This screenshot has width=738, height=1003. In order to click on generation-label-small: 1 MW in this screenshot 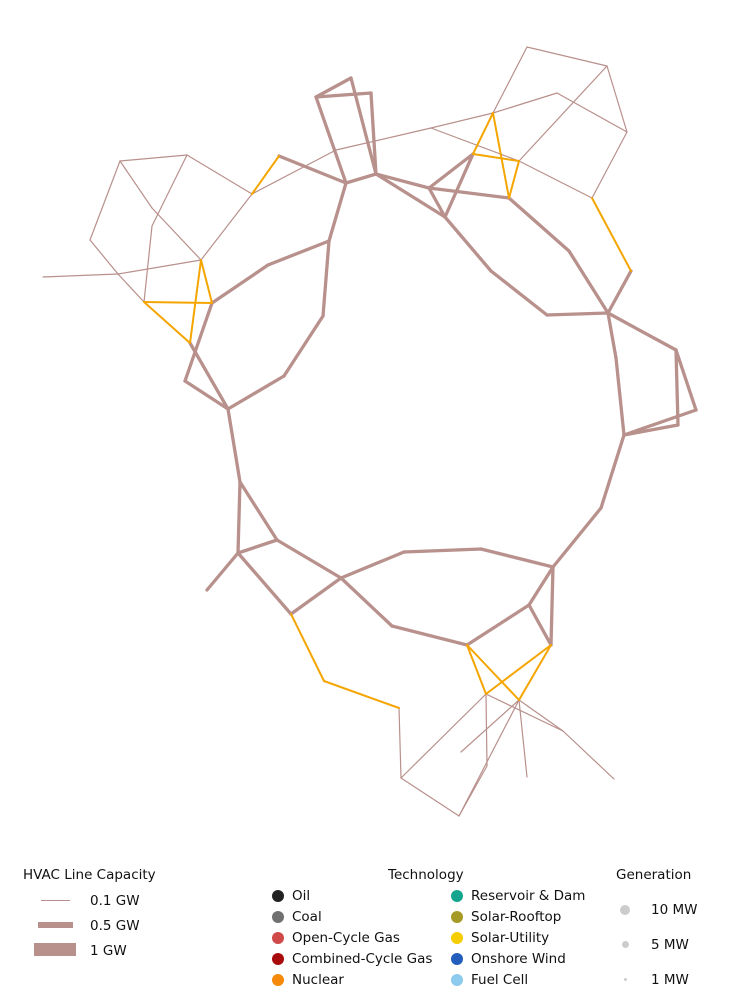, I will do `click(670, 980)`.